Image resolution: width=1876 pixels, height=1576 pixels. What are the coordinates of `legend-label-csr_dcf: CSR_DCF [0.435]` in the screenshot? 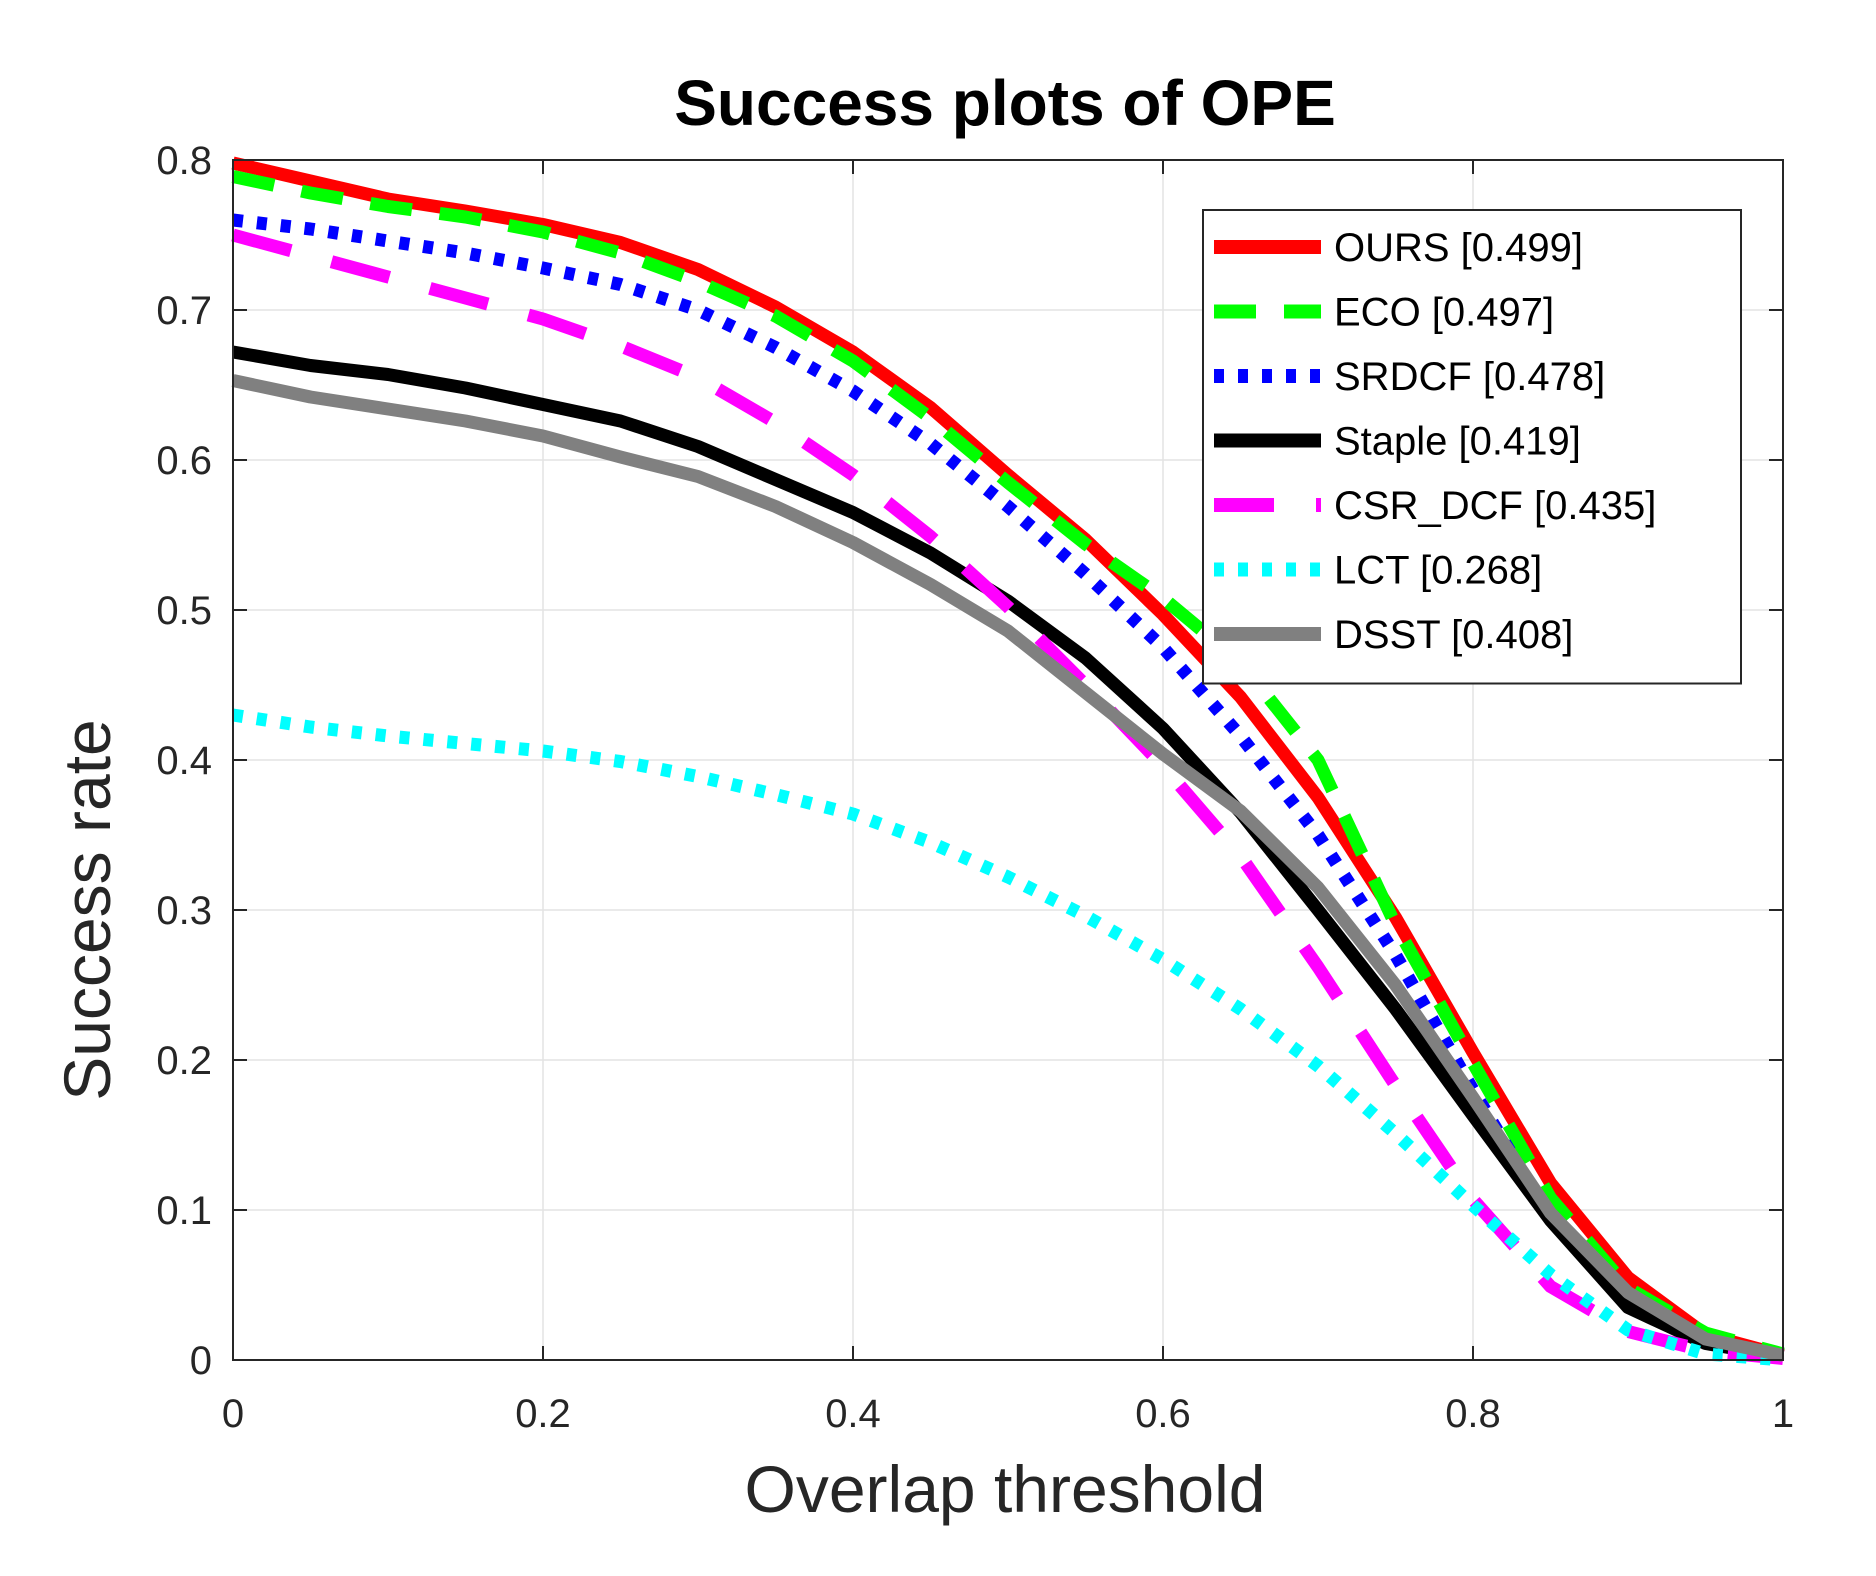 It's located at (1495, 506).